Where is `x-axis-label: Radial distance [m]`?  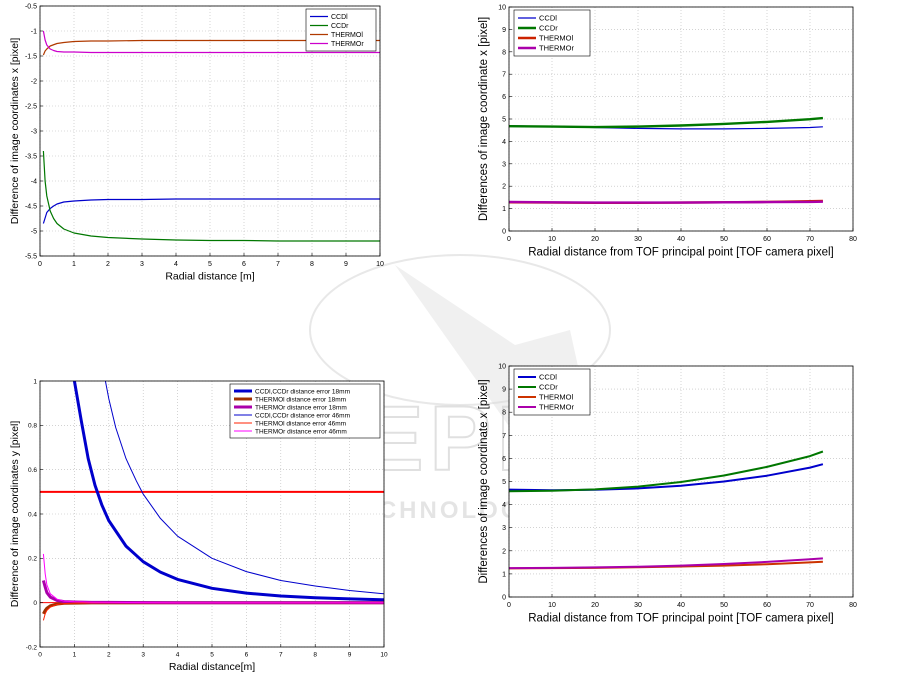 x-axis-label: Radial distance [m] is located at coordinates (209, 277).